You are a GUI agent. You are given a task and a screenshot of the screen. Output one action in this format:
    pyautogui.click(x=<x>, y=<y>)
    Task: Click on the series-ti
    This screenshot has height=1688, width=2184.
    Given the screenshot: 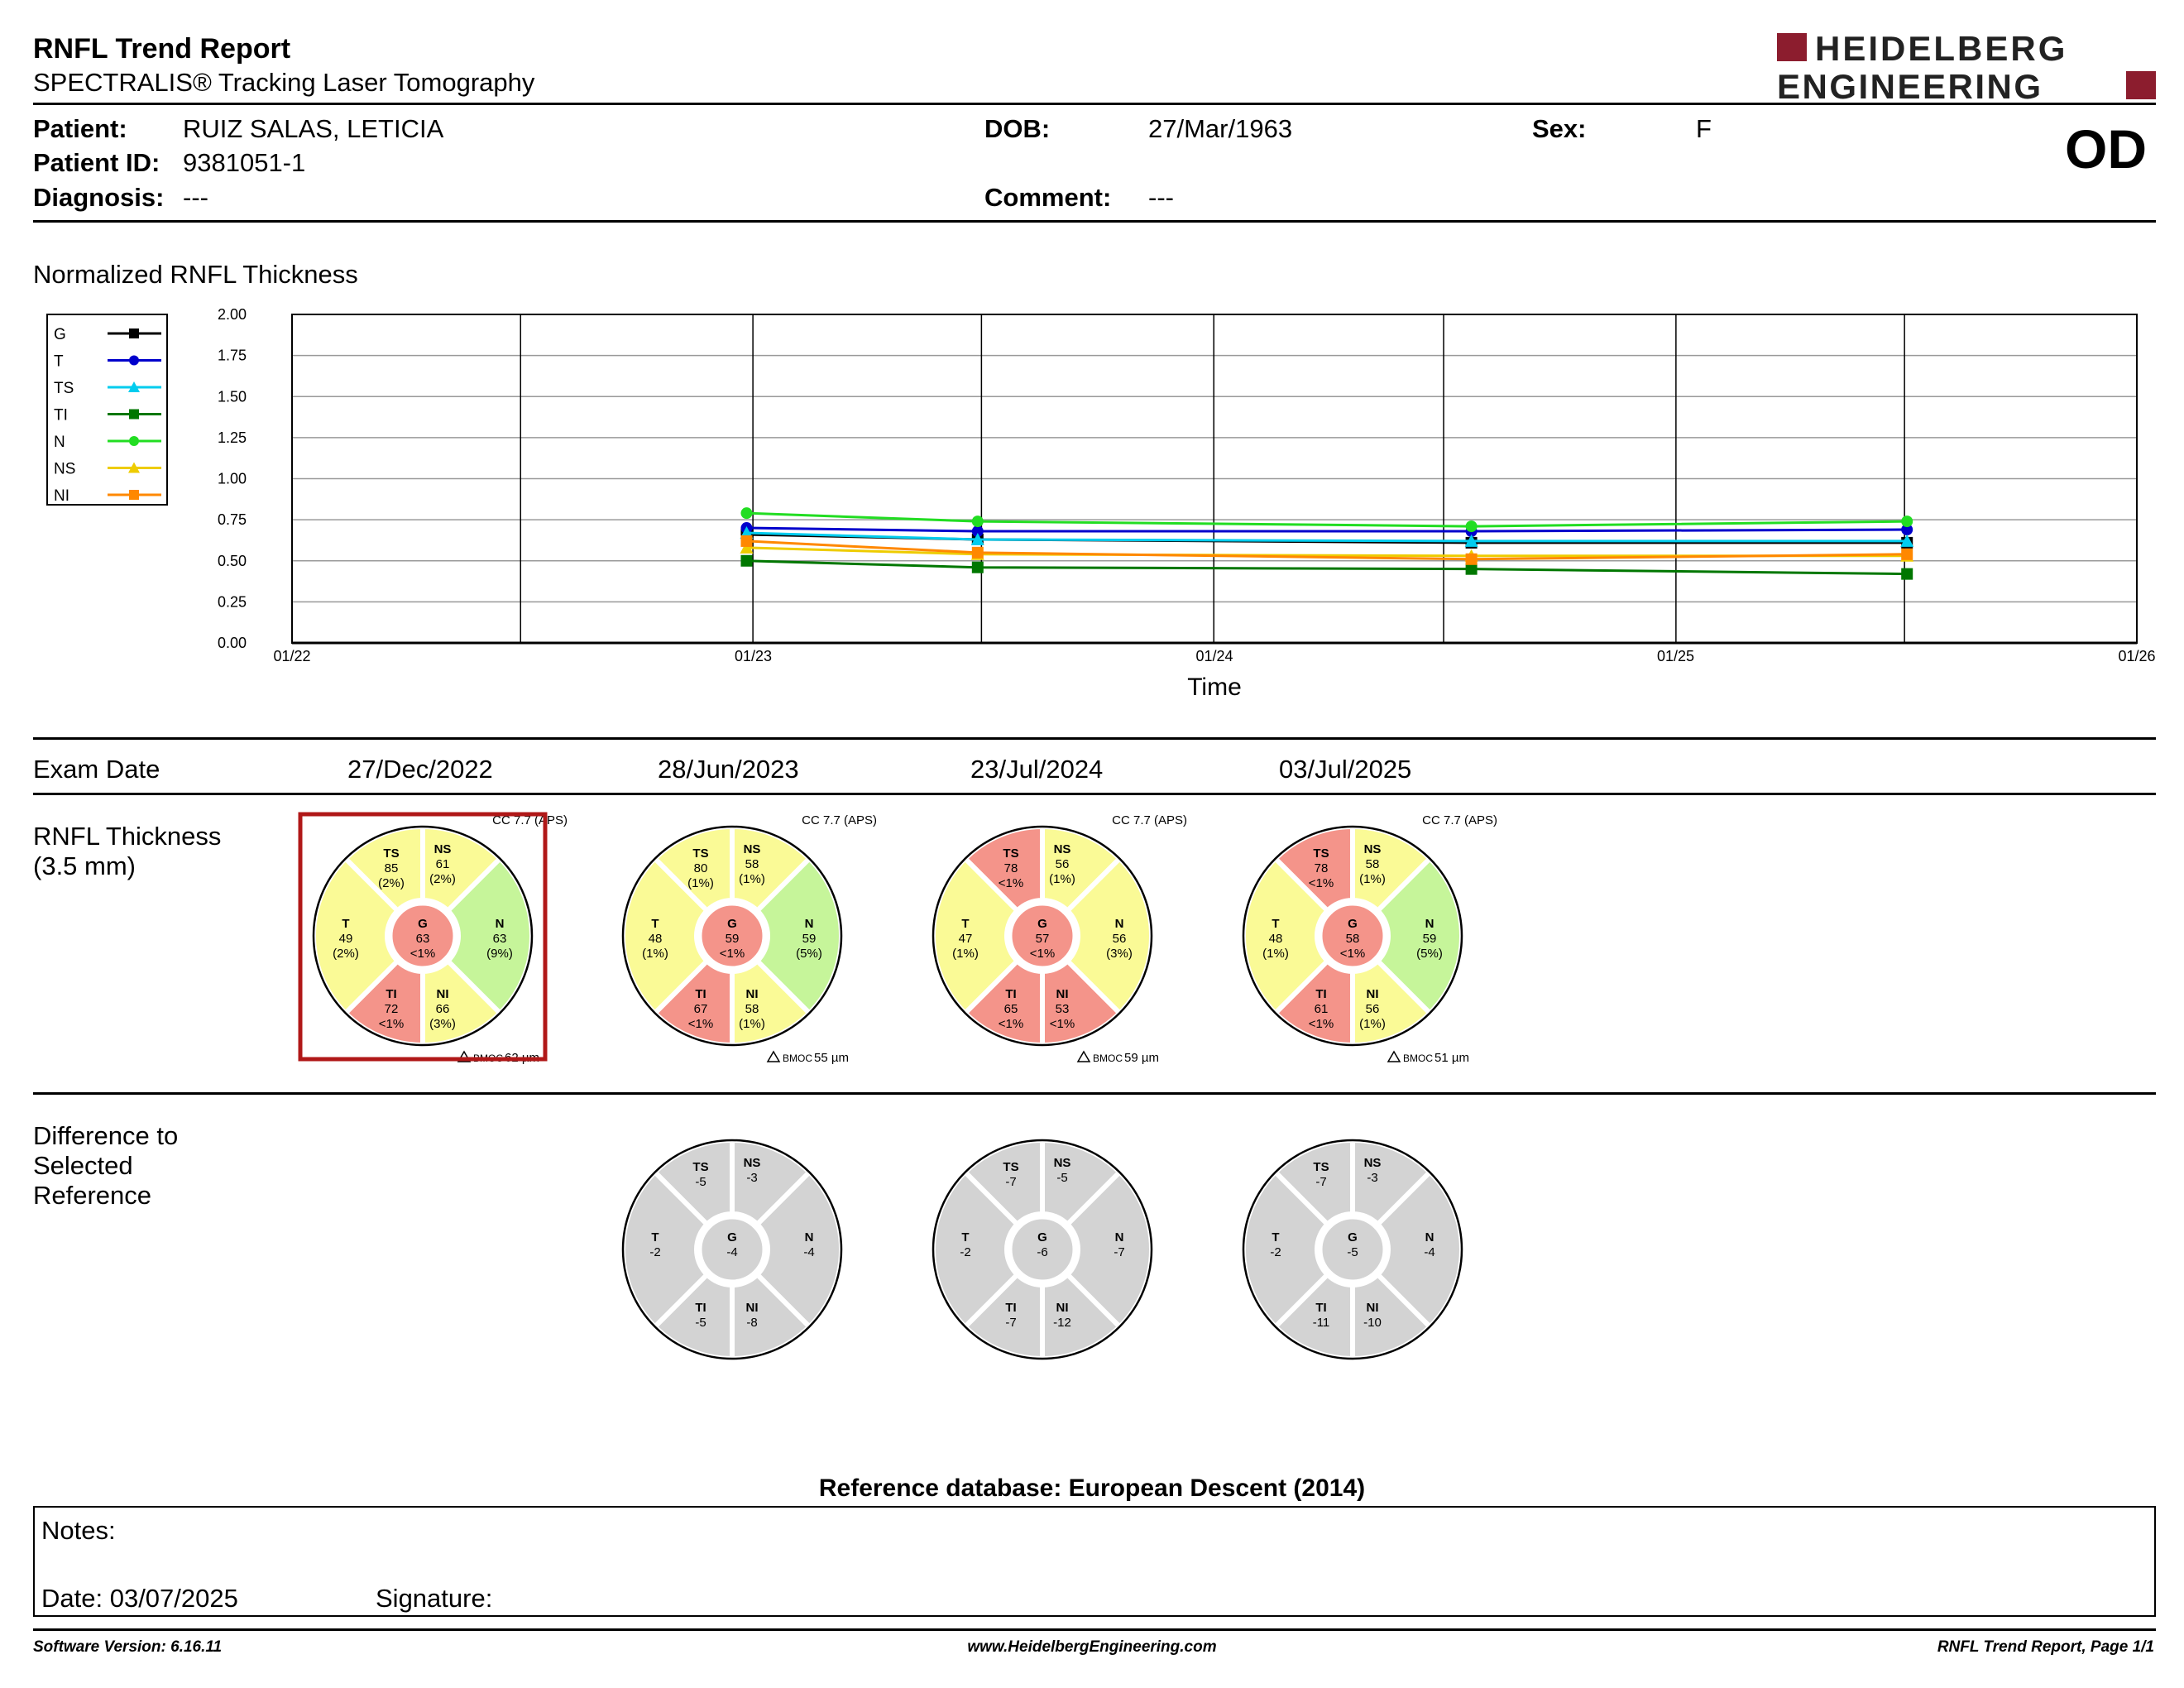 What is the action you would take?
    pyautogui.click(x=1326, y=567)
    